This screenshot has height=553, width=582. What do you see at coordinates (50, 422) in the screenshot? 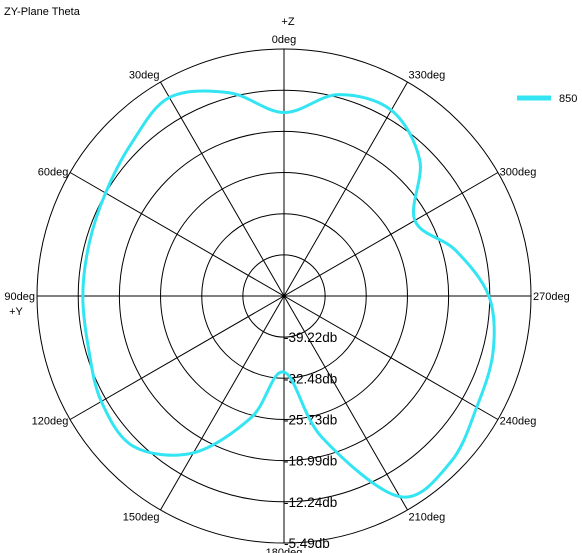
I see `angle-tick-label: 120deg` at bounding box center [50, 422].